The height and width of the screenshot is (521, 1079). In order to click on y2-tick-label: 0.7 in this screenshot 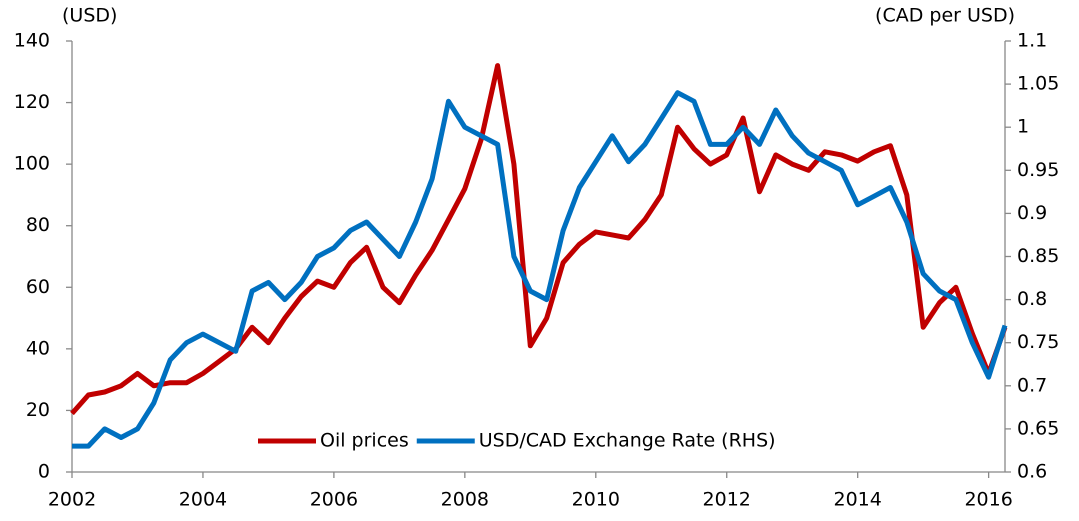, I will do `click(1032, 385)`.